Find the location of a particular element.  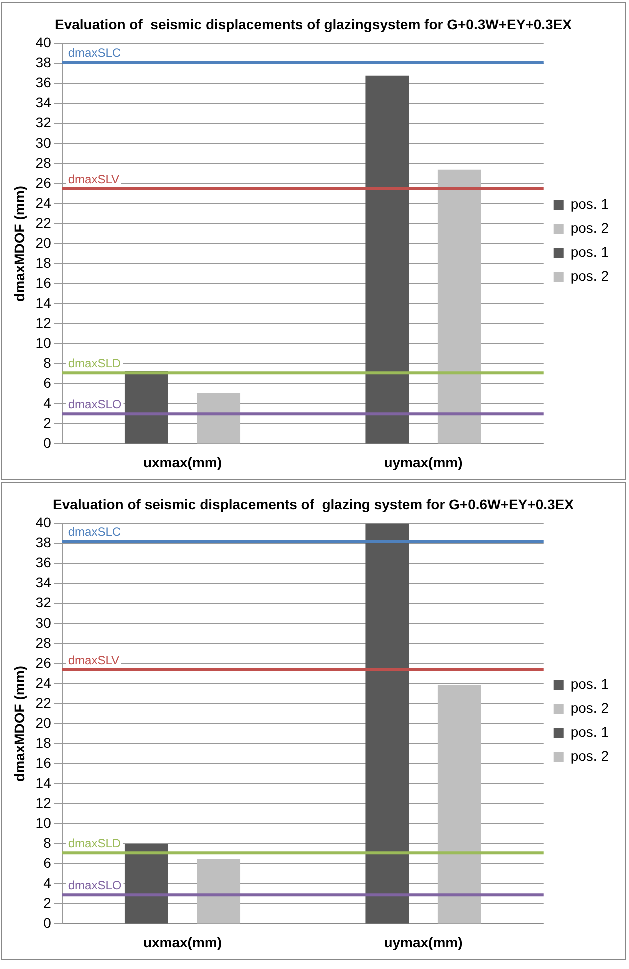

chart-title: Evaluation of seismic displacements of glazingsystem for G+0.3W+EY+0.3EX is located at coordinates (313, 24).